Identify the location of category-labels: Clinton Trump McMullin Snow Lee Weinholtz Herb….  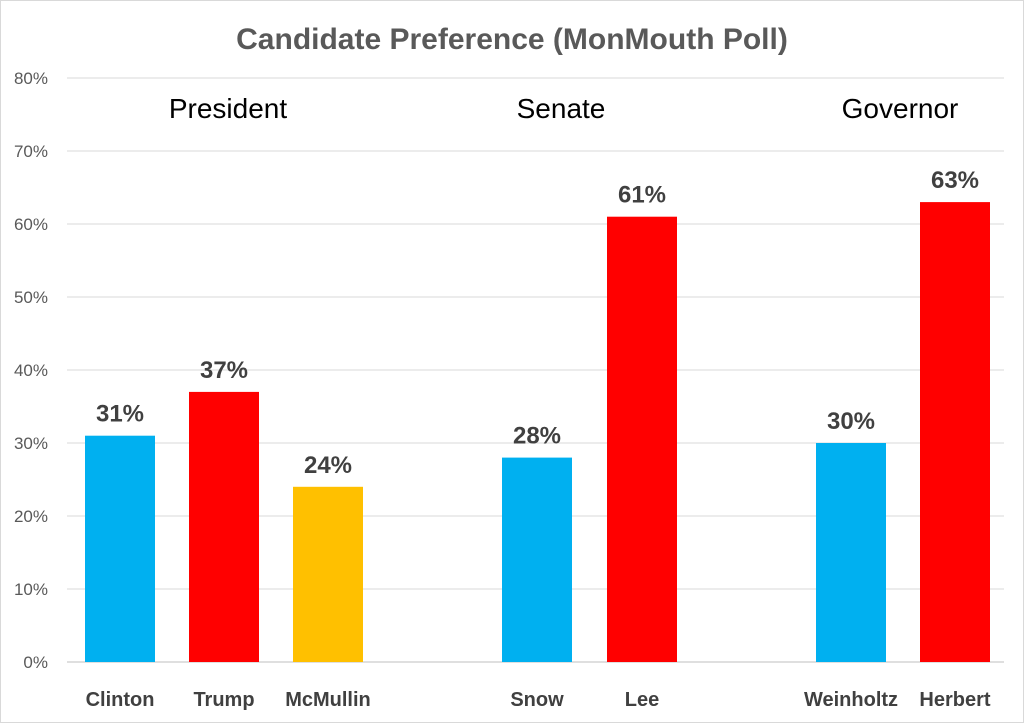
(538, 700).